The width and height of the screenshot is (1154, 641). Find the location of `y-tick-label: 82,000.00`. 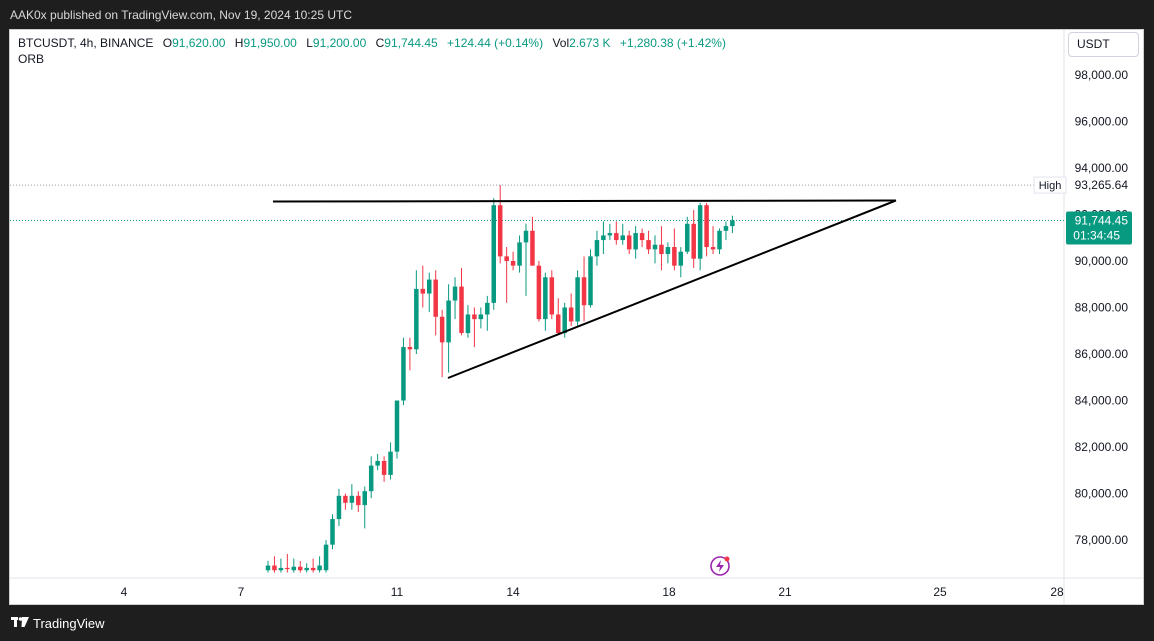

y-tick-label: 82,000.00 is located at coordinates (1102, 447).